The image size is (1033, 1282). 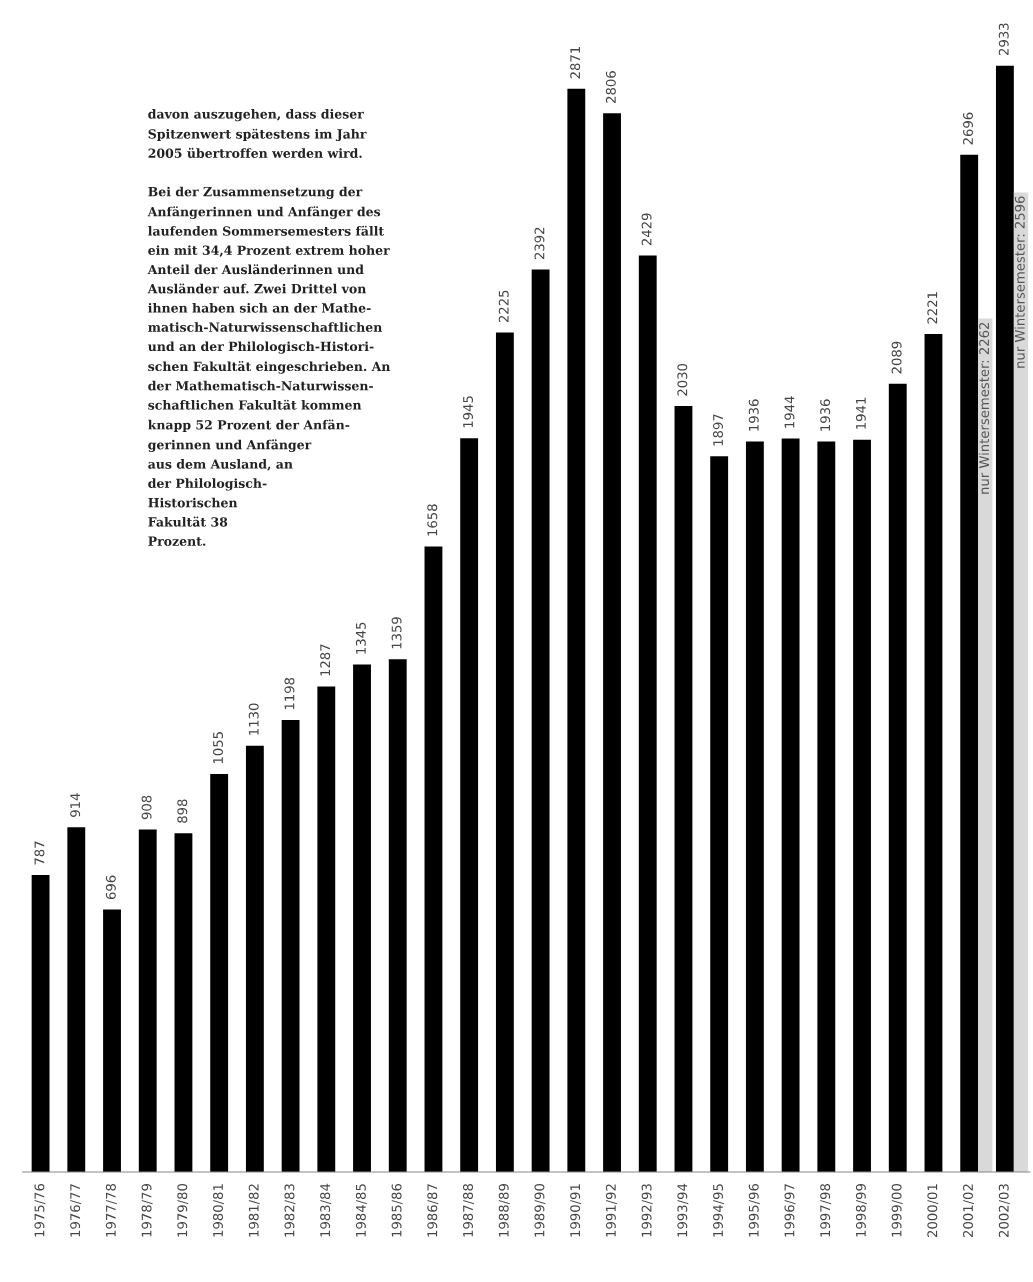 I want to click on x-tick-label: 1976/77, so click(x=76, y=1210).